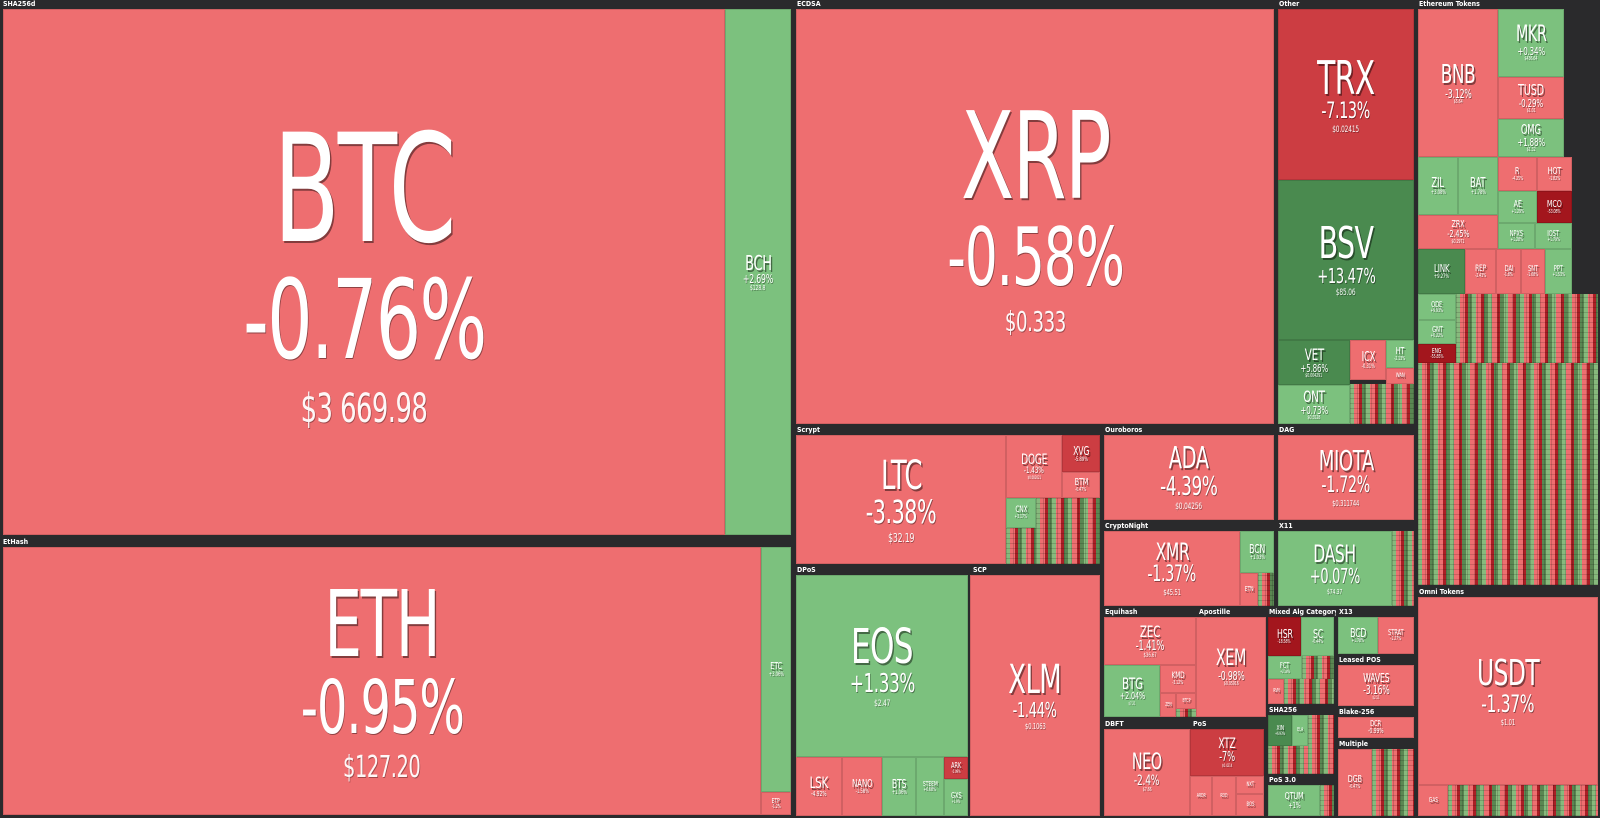 The width and height of the screenshot is (1600, 818). Describe the element at coordinates (758, 272) in the screenshot. I see `coin-tile-bch: BCH +2.69% $128.8` at that location.